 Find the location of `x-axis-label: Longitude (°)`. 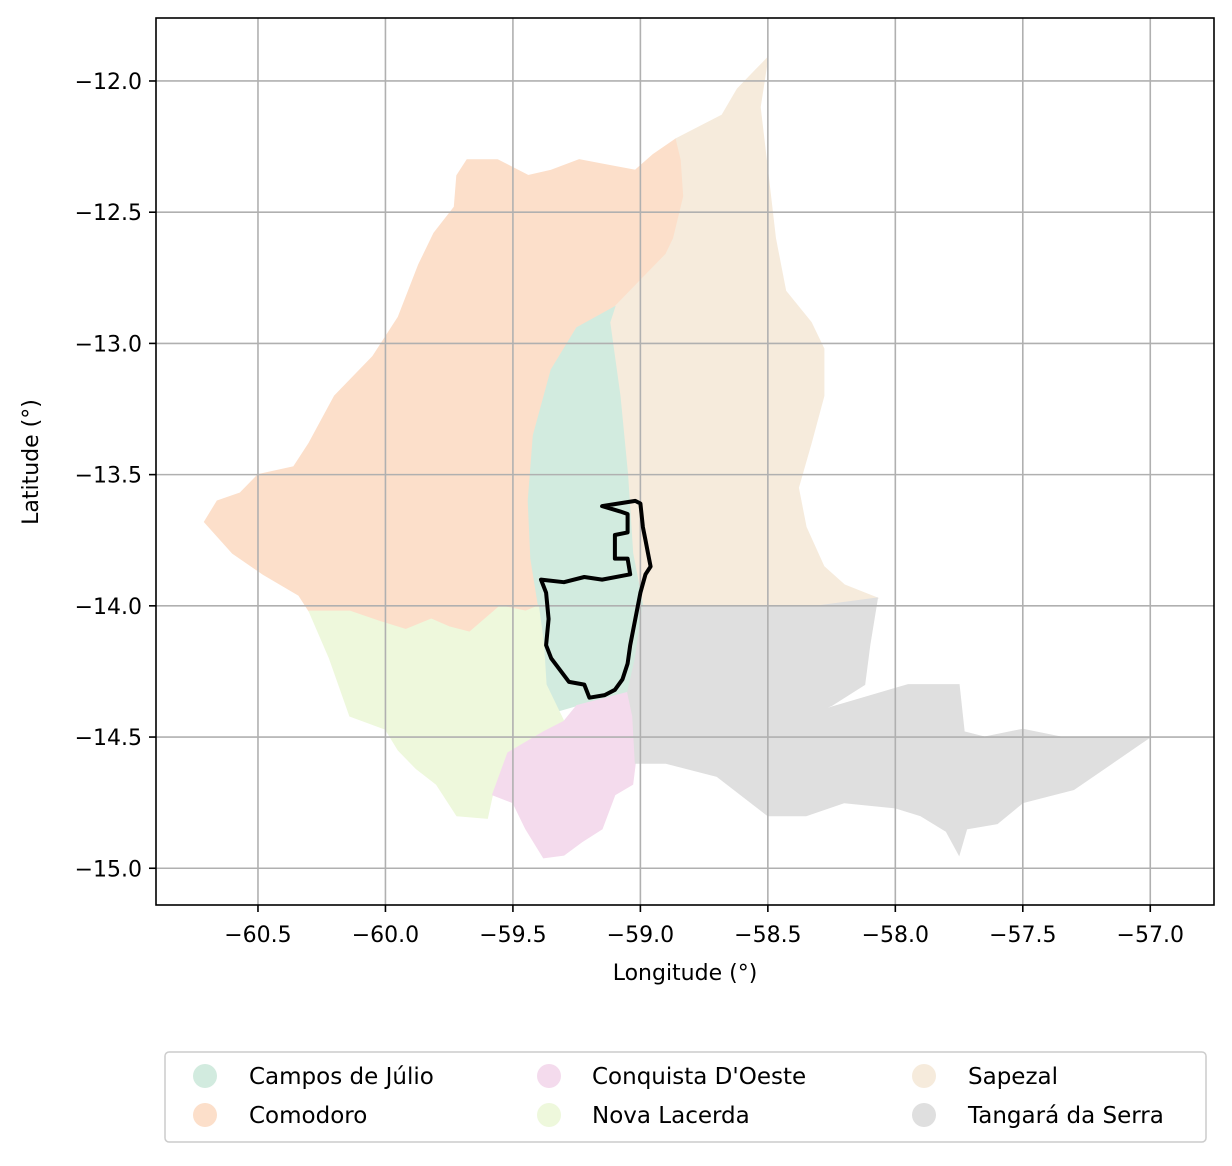

x-axis-label: Longitude (°) is located at coordinates (685, 973).